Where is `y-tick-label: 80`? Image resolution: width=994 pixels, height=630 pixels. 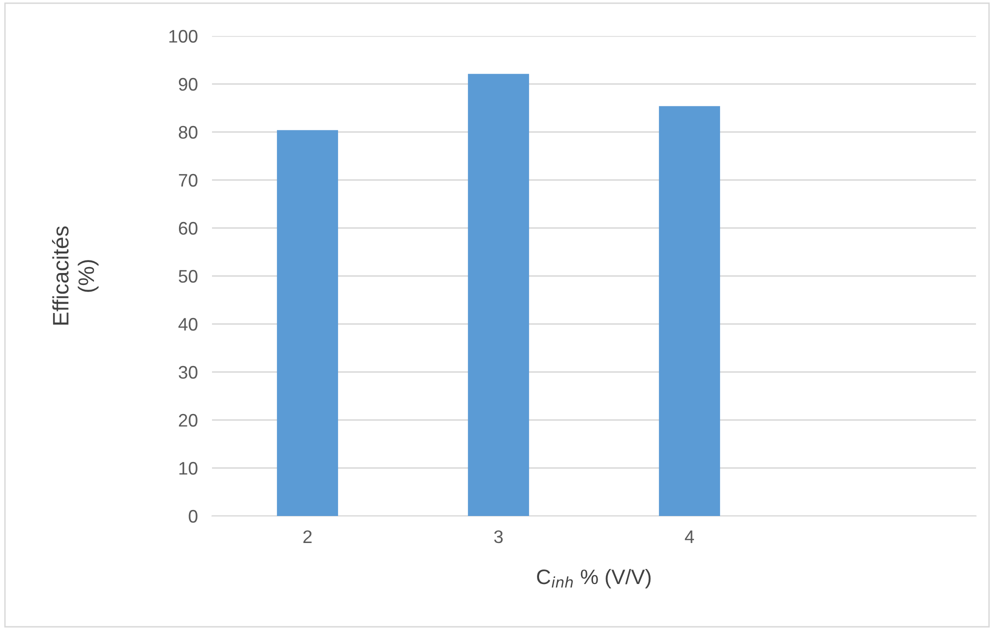
y-tick-label: 80 is located at coordinates (188, 132).